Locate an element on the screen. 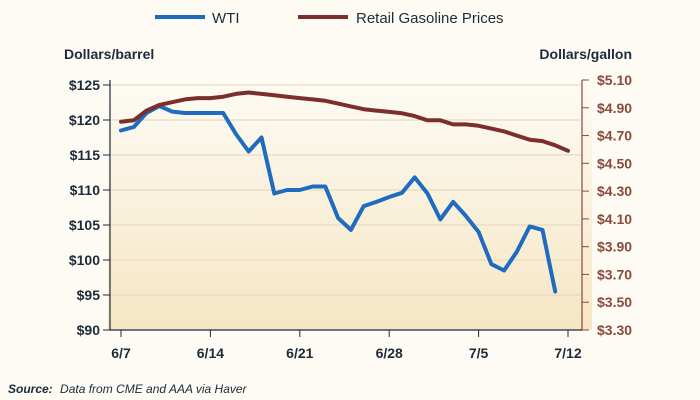  source-text: Data from CME and AAA via Haver is located at coordinates (154, 389).